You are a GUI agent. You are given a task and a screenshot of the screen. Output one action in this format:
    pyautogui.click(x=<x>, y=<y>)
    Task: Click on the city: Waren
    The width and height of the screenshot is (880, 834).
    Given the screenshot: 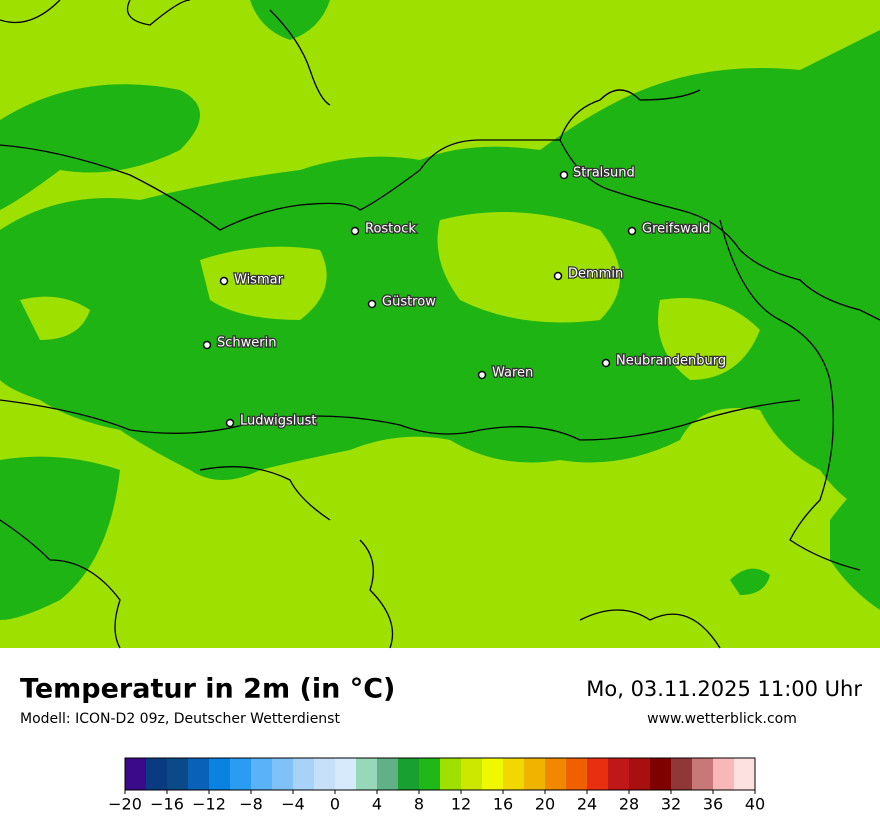 What is the action you would take?
    pyautogui.click(x=506, y=373)
    